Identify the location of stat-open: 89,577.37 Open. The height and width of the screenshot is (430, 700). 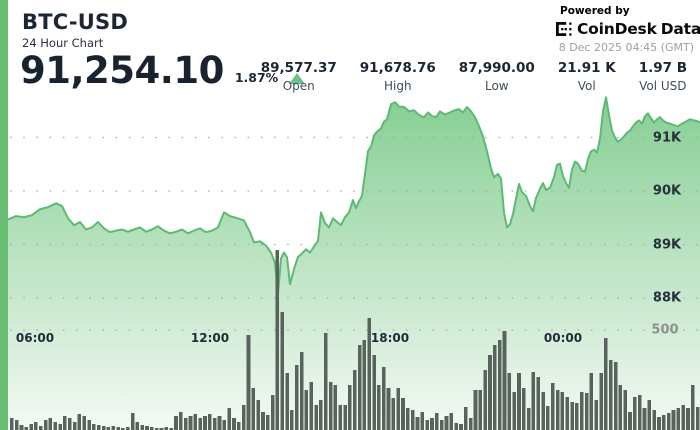
(299, 76).